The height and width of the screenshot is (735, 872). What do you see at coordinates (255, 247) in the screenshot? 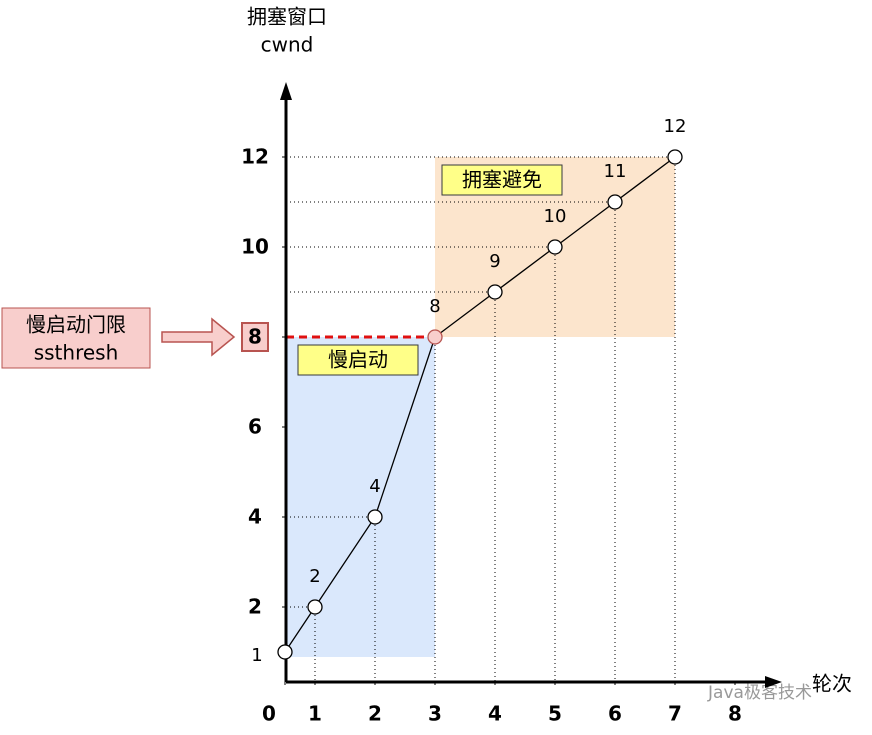
I see `y-tick-label: 10` at bounding box center [255, 247].